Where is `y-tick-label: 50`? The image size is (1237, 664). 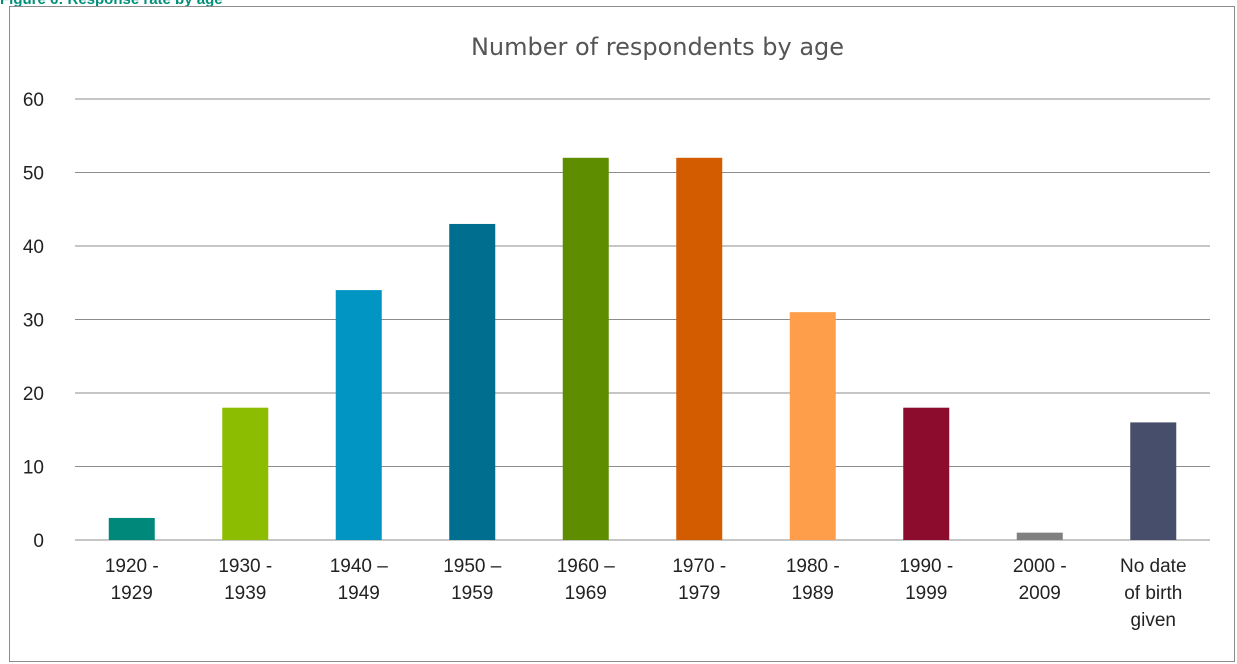 y-tick-label: 50 is located at coordinates (33, 174).